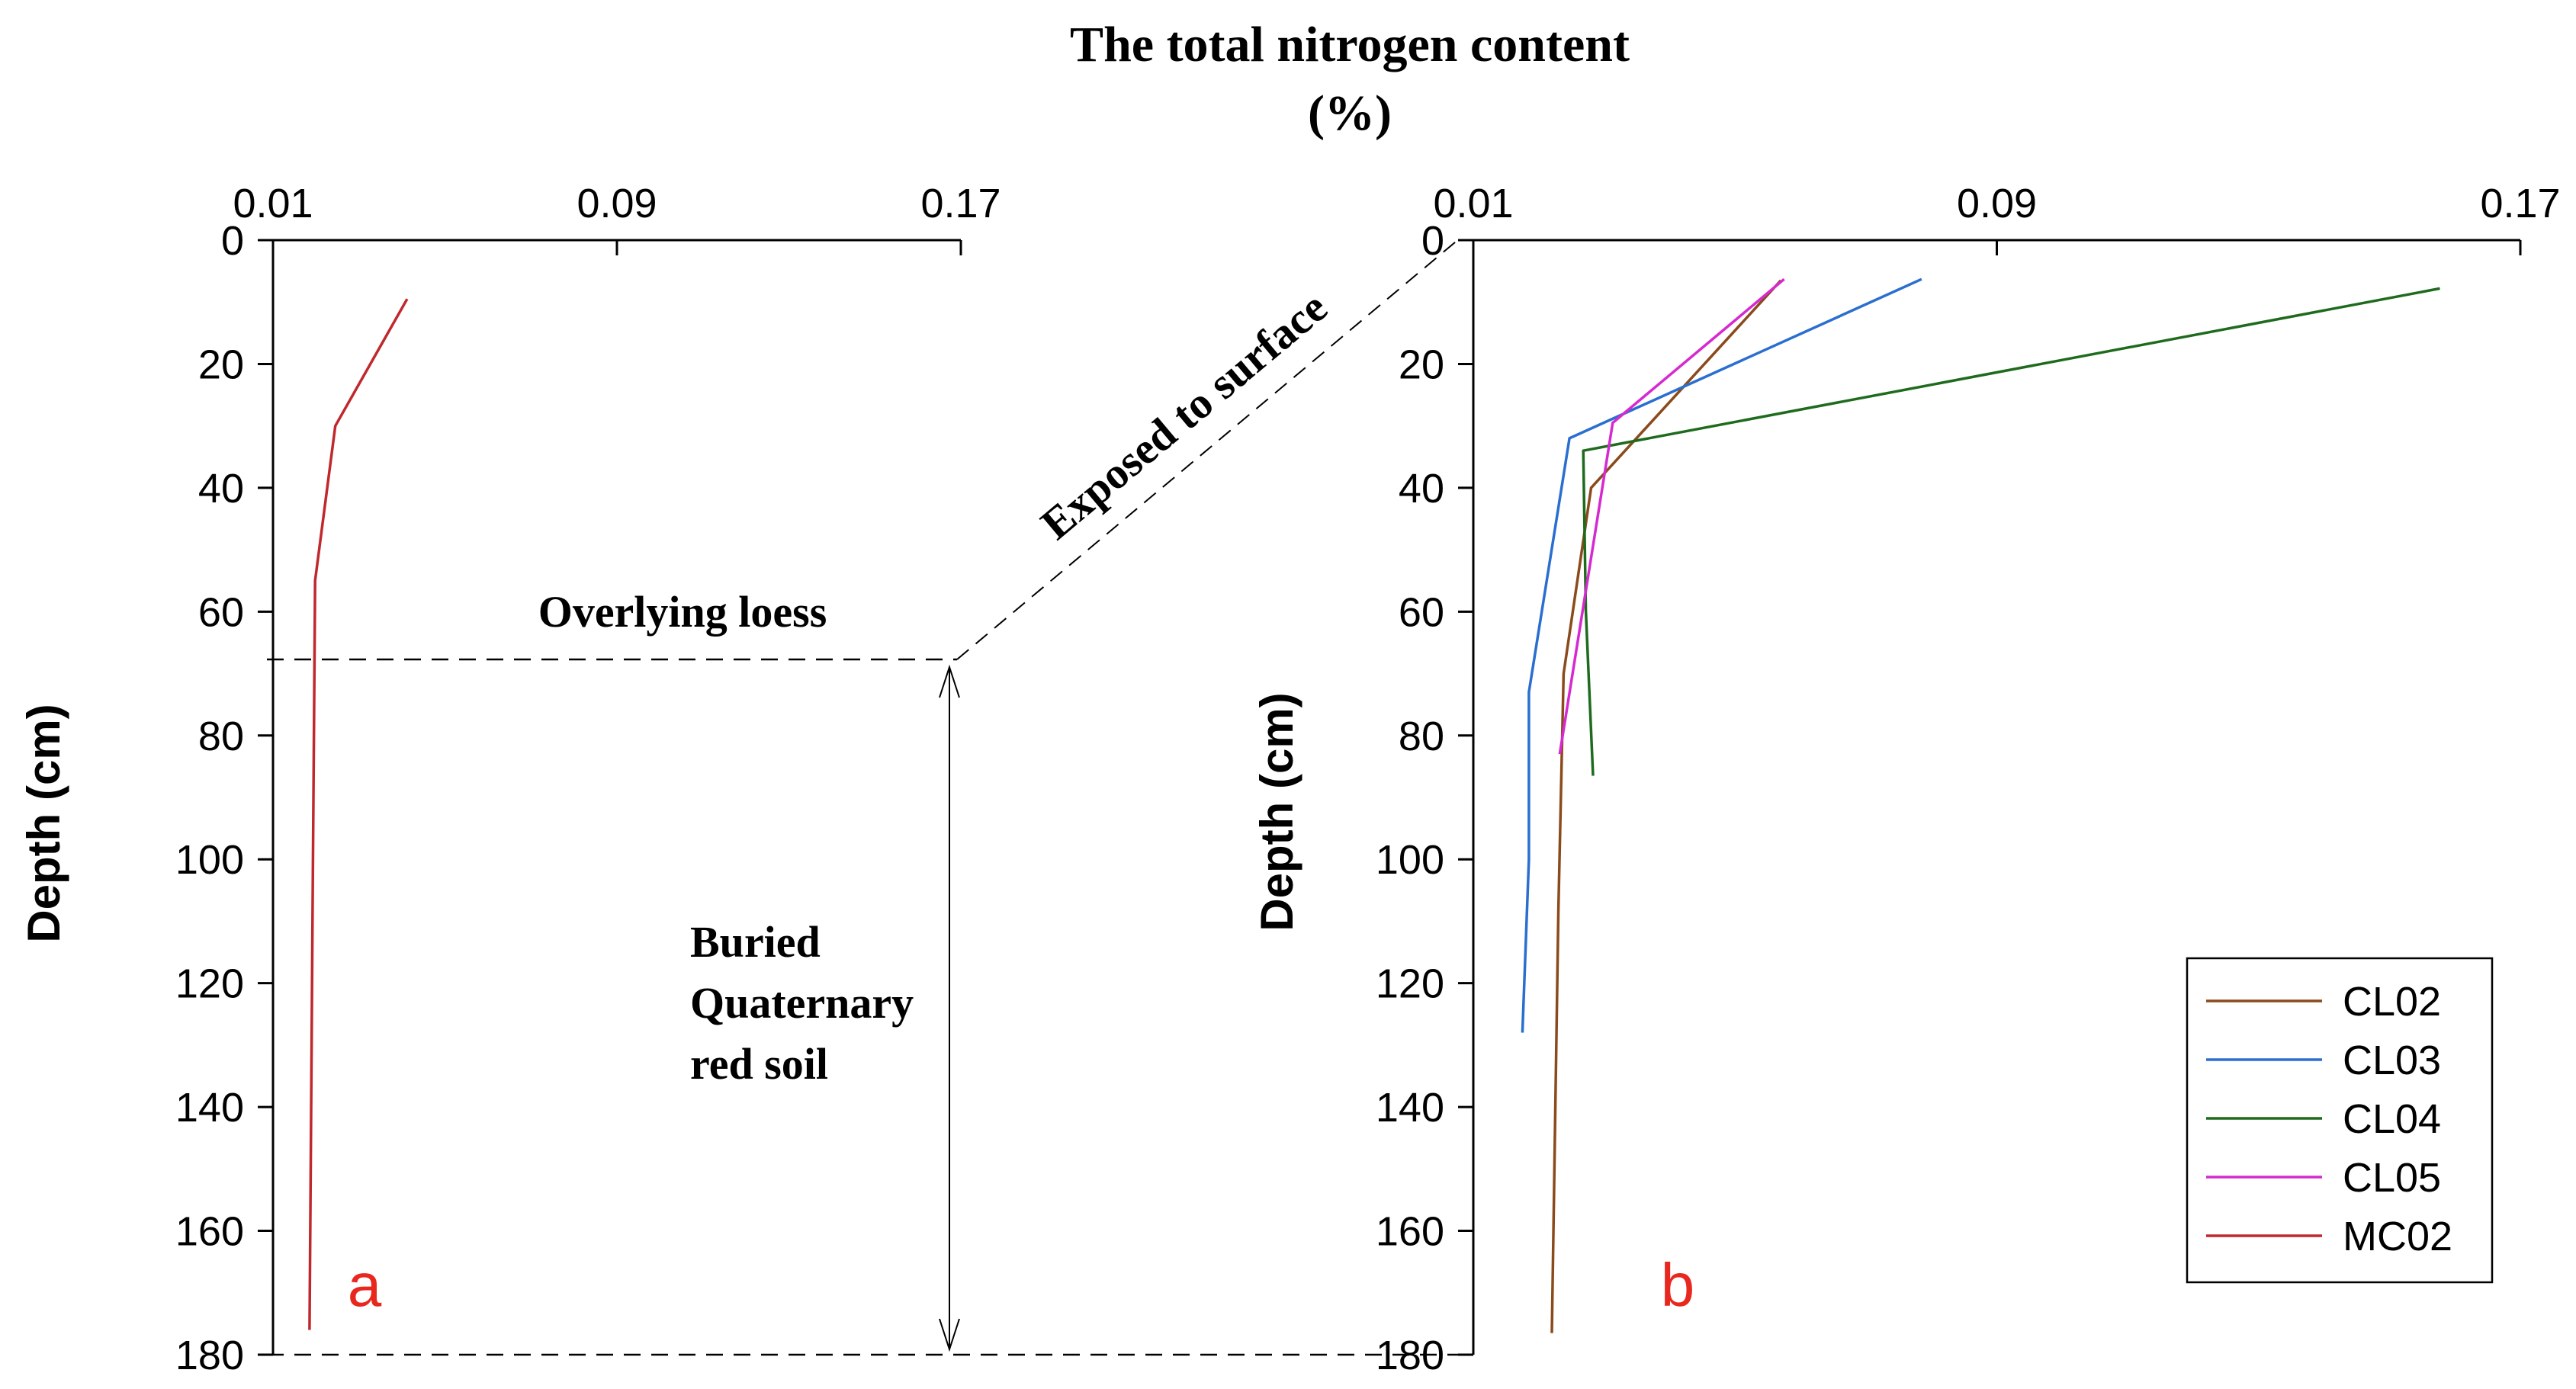 The image size is (2576, 1389). I want to click on annotation-buried-line1: Buried, so click(755, 942).